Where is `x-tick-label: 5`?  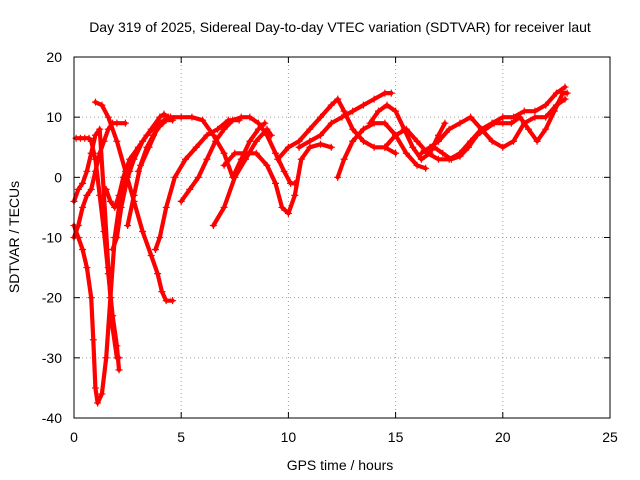 x-tick-label: 5 is located at coordinates (181, 437).